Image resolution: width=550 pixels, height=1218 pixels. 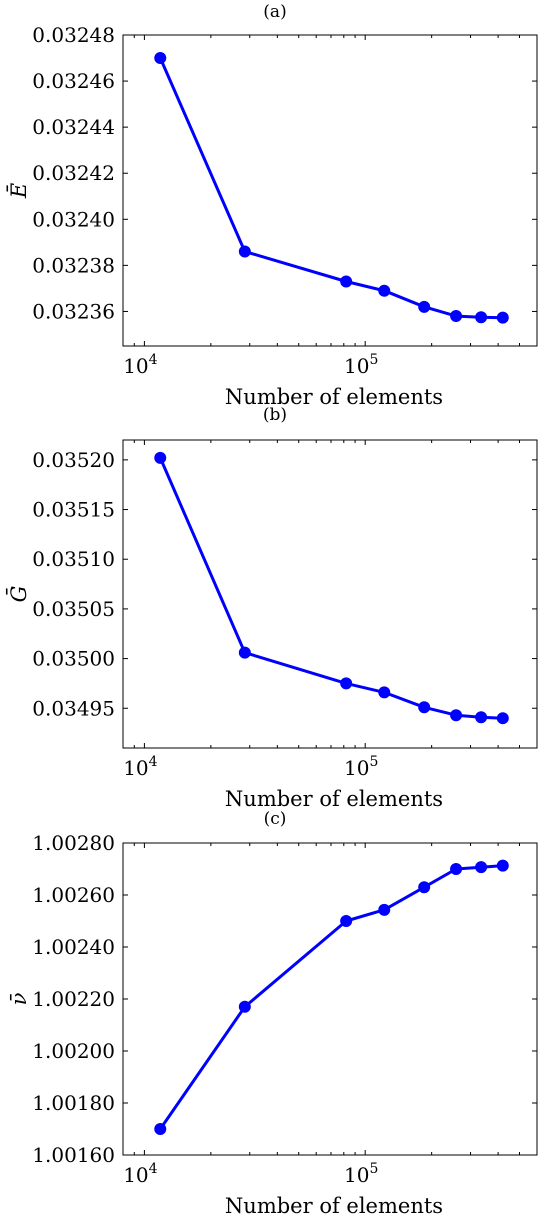 What do you see at coordinates (73, 708) in the screenshot?
I see `y-tick-label: 0.03495` at bounding box center [73, 708].